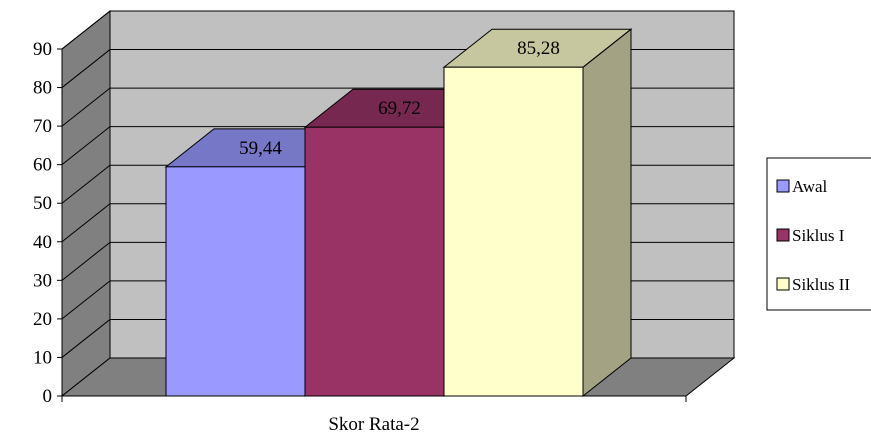 This screenshot has width=871, height=434. Describe the element at coordinates (42, 126) in the screenshot. I see `y-tick-label: 70` at that location.